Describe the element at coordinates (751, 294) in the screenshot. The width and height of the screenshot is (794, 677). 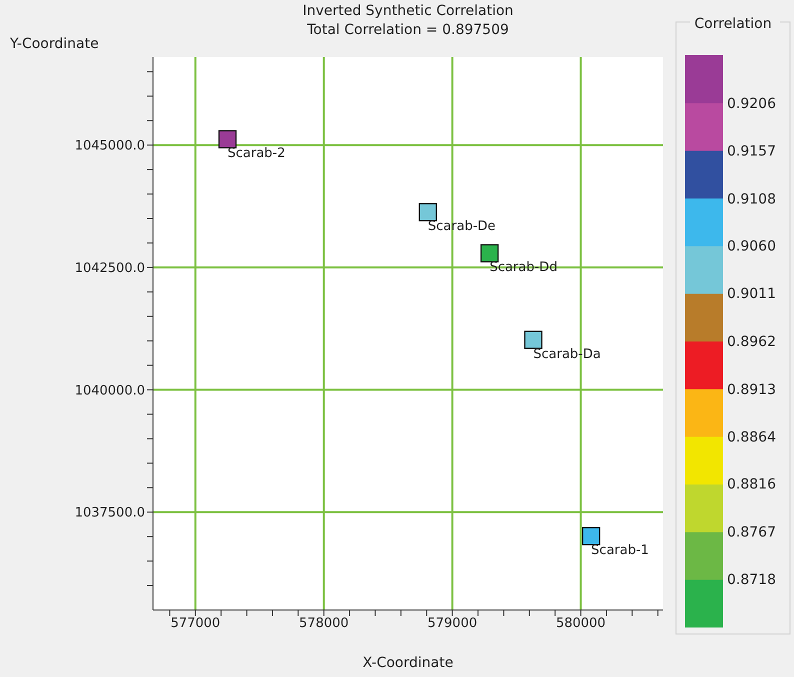
I see `color-bar-label: 0.9011` at that location.